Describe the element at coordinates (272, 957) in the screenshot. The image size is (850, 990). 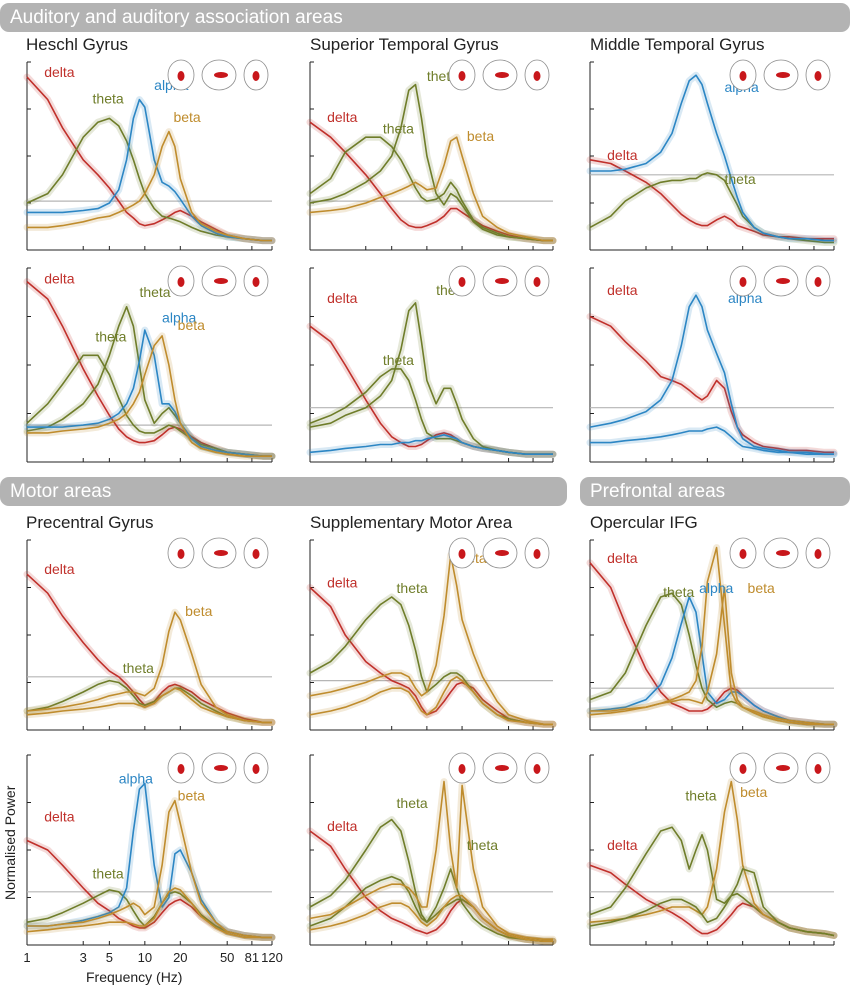
I see `x-tick-label: 120` at that location.